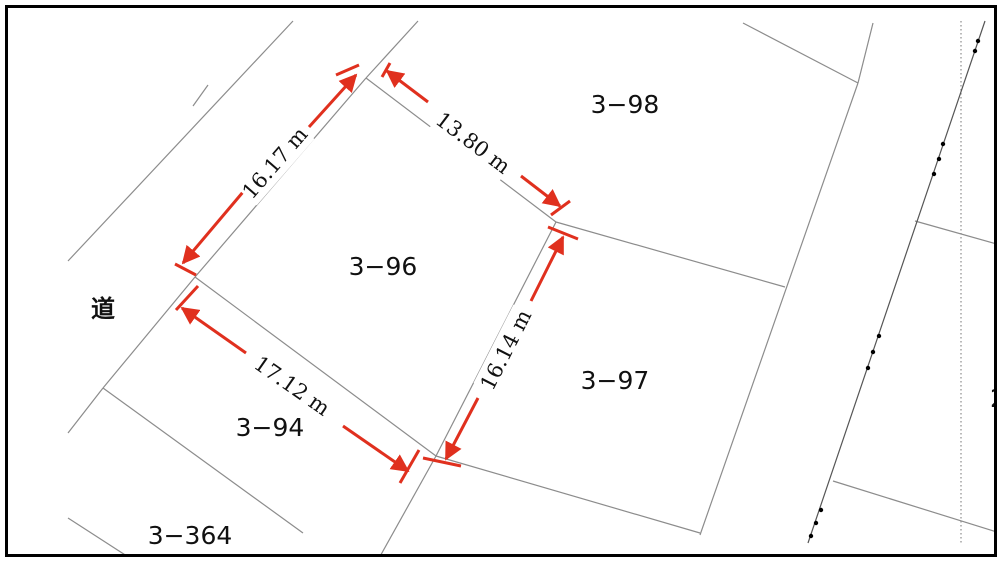 This screenshot has height=562, width=1002. Describe the element at coordinates (407, 86) in the screenshot. I see `dimension-arrow-ne-upper` at that location.